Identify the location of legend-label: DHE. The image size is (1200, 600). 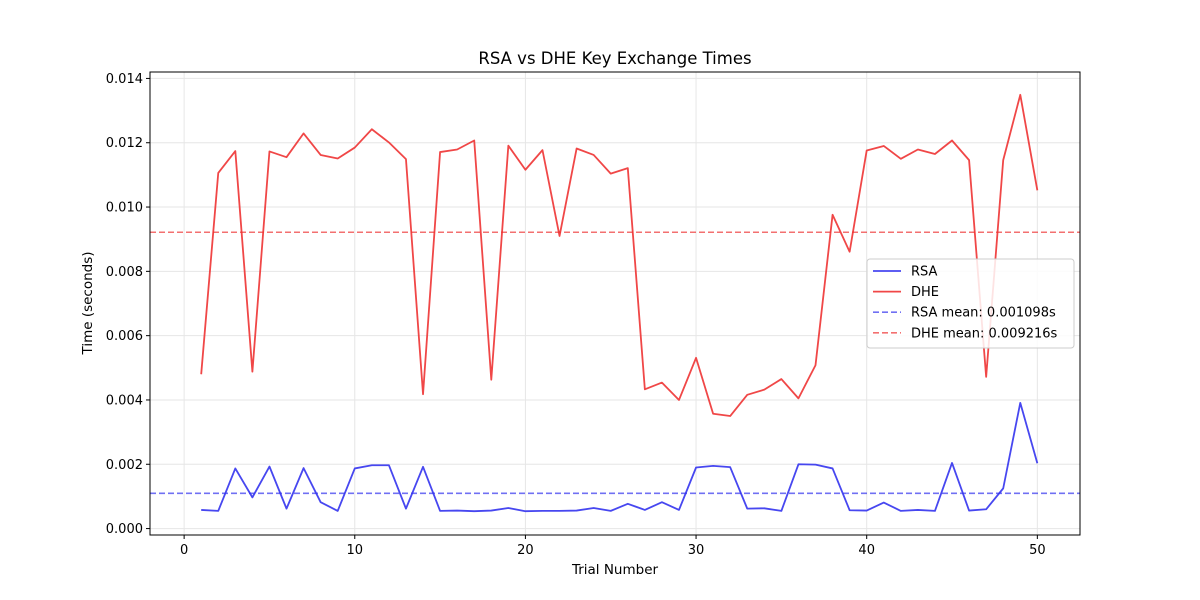
(925, 292).